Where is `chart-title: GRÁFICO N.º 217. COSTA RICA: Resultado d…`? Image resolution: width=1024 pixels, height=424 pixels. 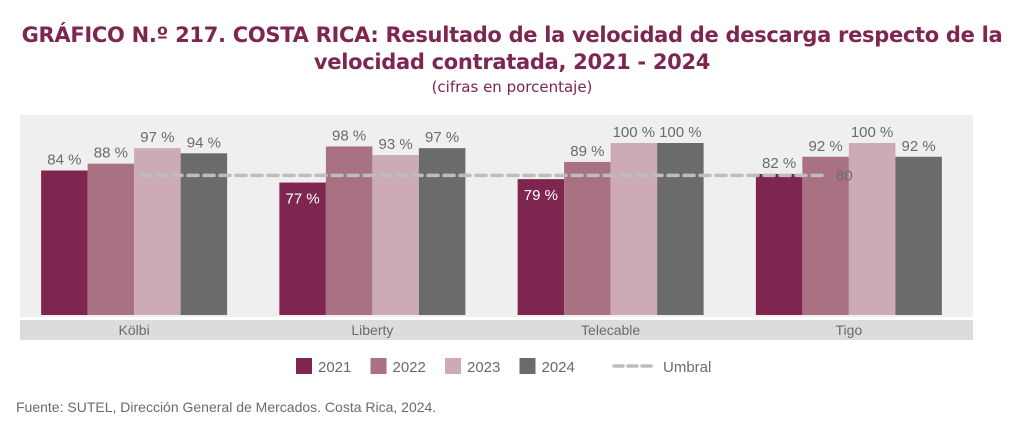 chart-title: GRÁFICO N.º 217. COSTA RICA: Resultado d… is located at coordinates (512, 49).